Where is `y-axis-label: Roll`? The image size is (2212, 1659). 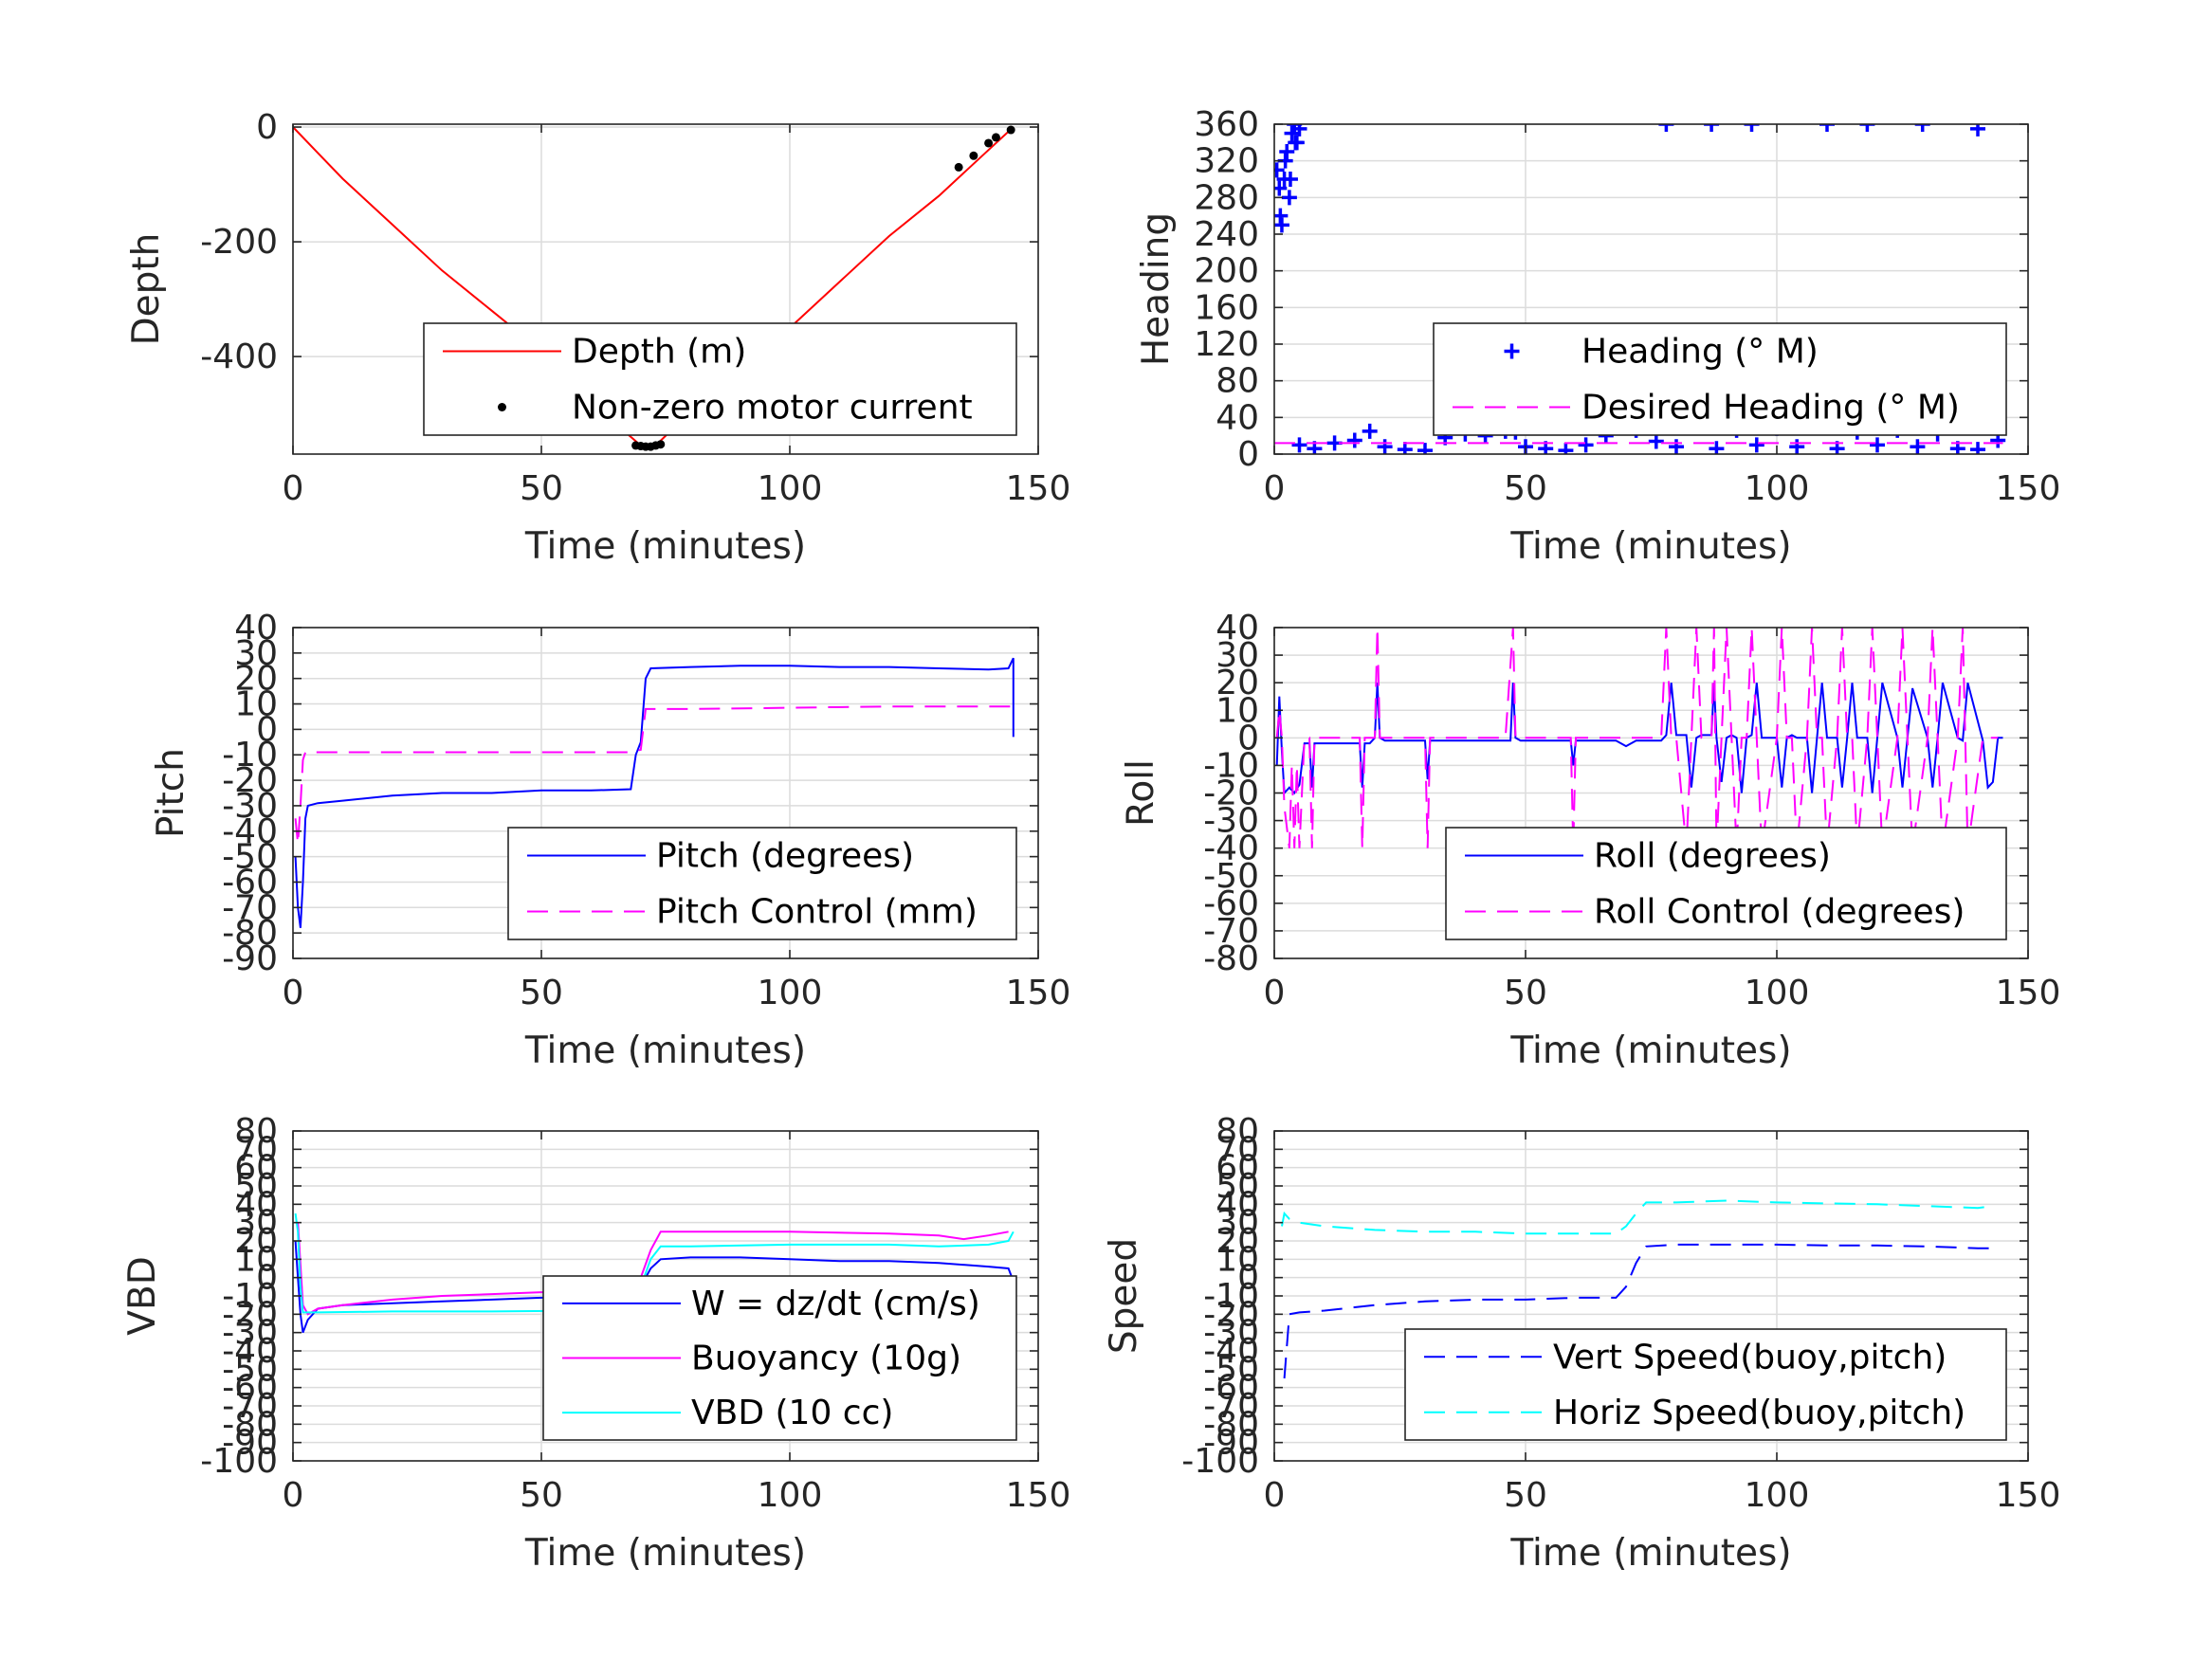
y-axis-label: Roll is located at coordinates (1141, 793).